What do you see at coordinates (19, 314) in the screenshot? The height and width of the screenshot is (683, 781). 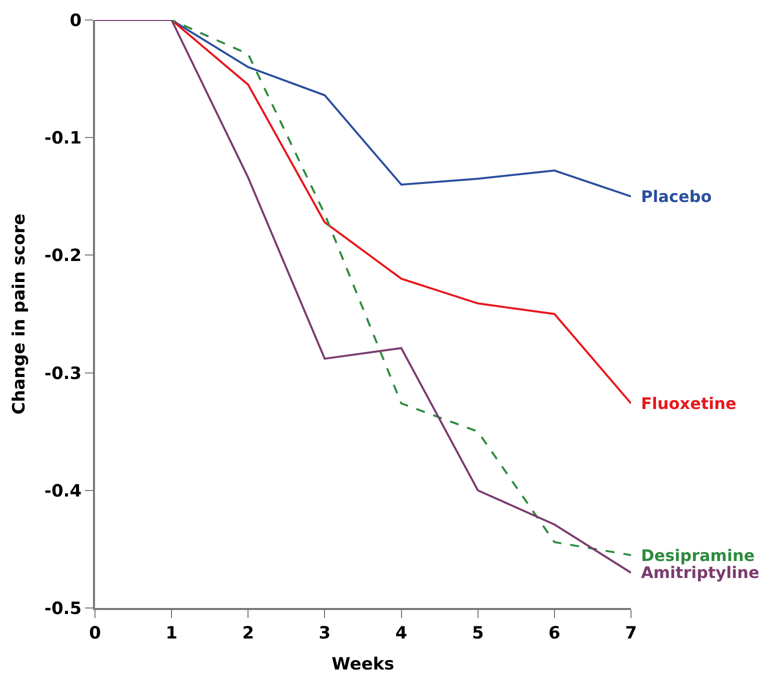 I see `y-axis-title: Change in pain score` at bounding box center [19, 314].